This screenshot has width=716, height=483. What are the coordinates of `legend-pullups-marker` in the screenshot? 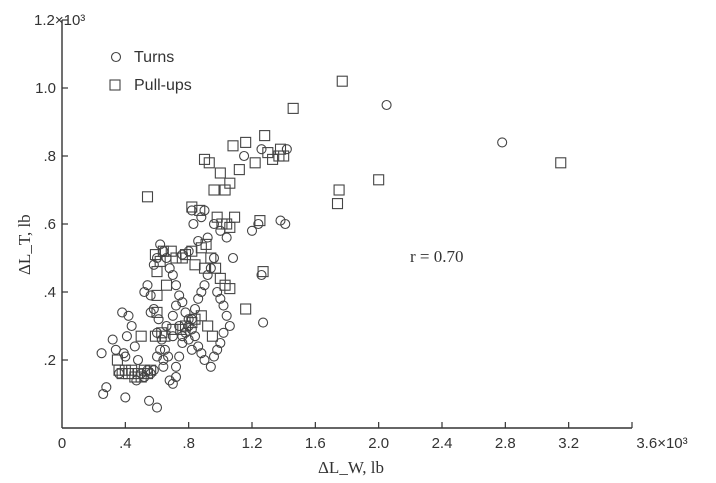 It's located at (115, 85).